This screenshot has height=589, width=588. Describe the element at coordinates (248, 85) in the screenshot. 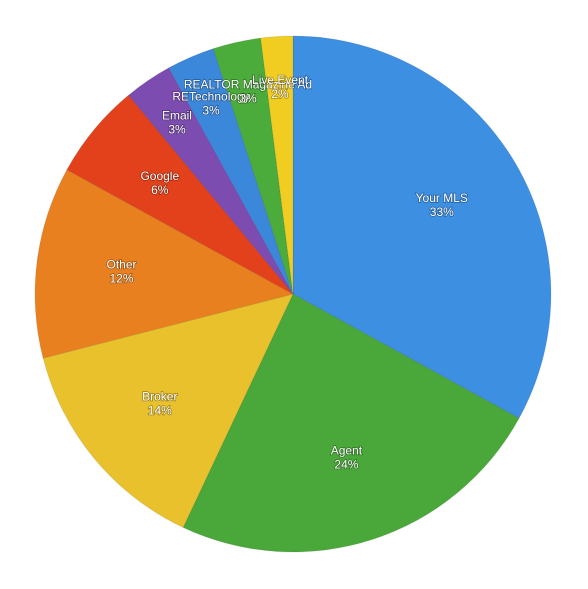

I see `slice-label: REALTOR Magazine Ad` at that location.